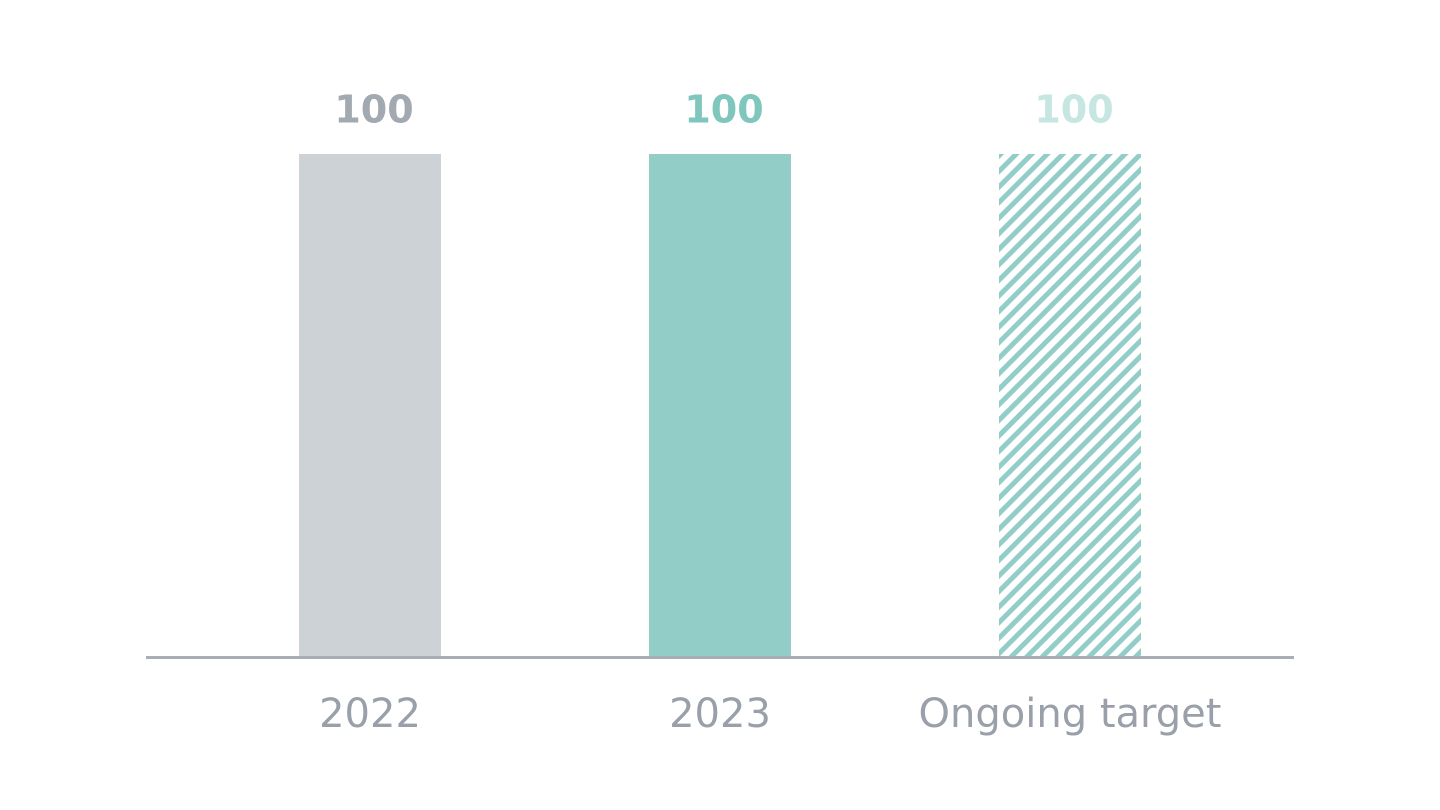 Image resolution: width=1440 pixels, height=810 pixels. What do you see at coordinates (1070, 714) in the screenshot?
I see `x-tick-label: Ongoing target` at bounding box center [1070, 714].